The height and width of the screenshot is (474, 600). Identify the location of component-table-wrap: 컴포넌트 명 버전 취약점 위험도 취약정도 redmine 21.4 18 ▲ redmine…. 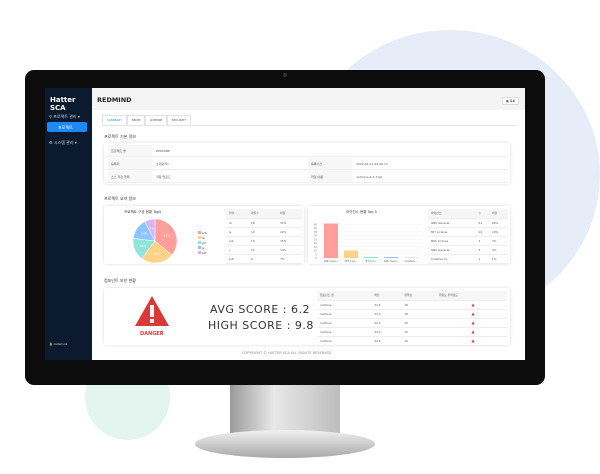
(412, 318).